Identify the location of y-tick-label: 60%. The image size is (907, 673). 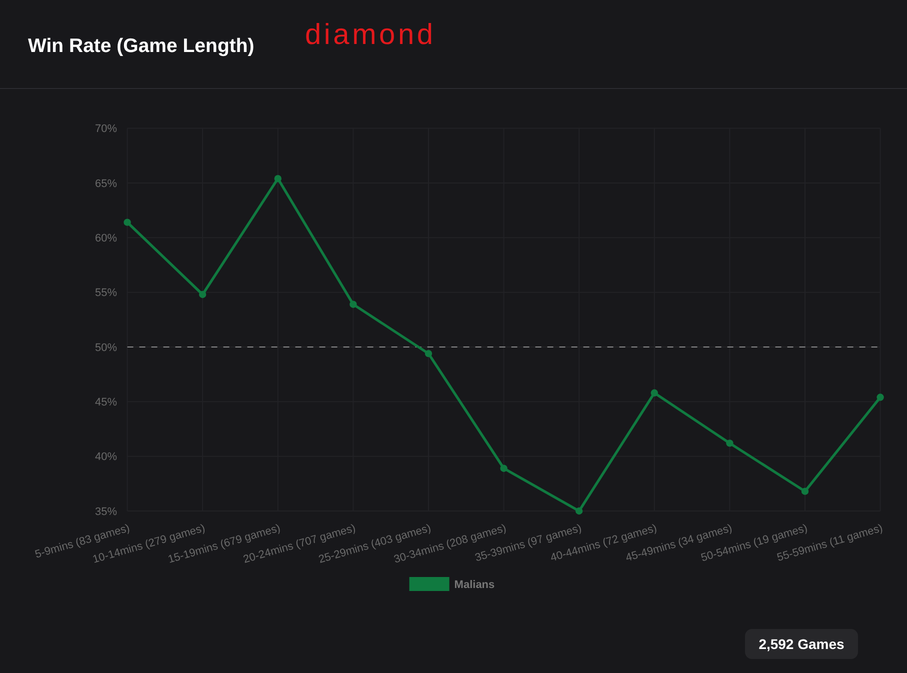
(106, 238).